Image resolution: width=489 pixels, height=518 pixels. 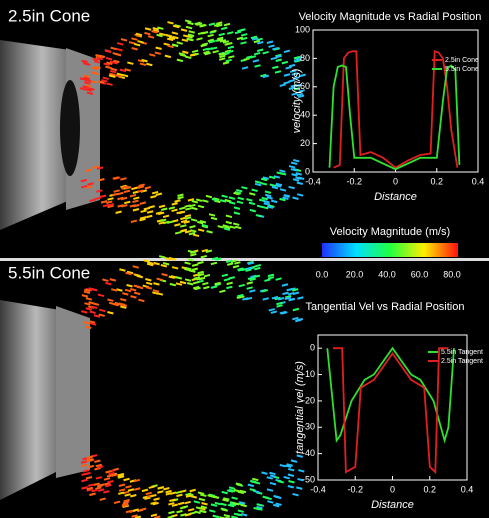 What do you see at coordinates (302, 29) in the screenshot?
I see `y-tick-label: 100` at bounding box center [302, 29].